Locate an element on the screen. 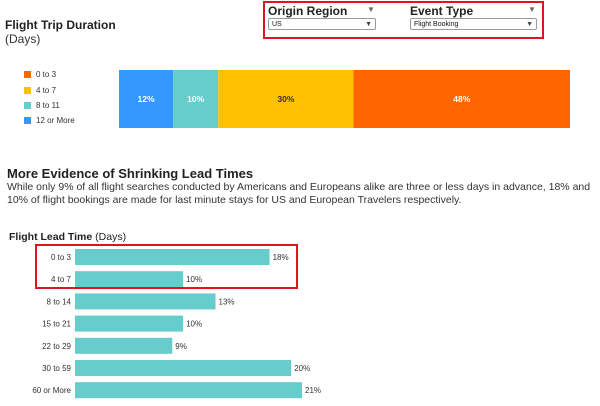  trip-duration-stacked-bar-chart: 12% 10% 30% 48% is located at coordinates (344, 99).